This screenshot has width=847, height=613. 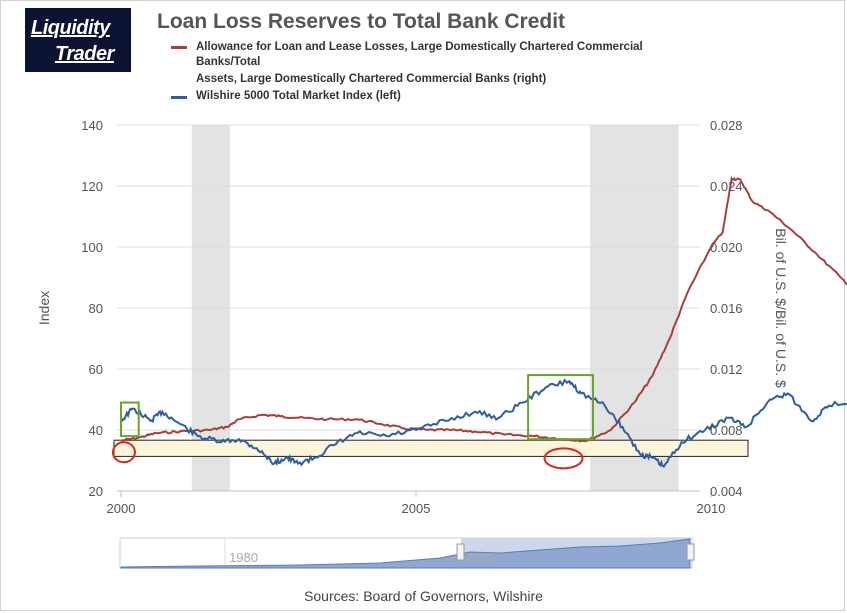 What do you see at coordinates (228, 62) in the screenshot?
I see `legend-red-line-2: Banks/Total` at bounding box center [228, 62].